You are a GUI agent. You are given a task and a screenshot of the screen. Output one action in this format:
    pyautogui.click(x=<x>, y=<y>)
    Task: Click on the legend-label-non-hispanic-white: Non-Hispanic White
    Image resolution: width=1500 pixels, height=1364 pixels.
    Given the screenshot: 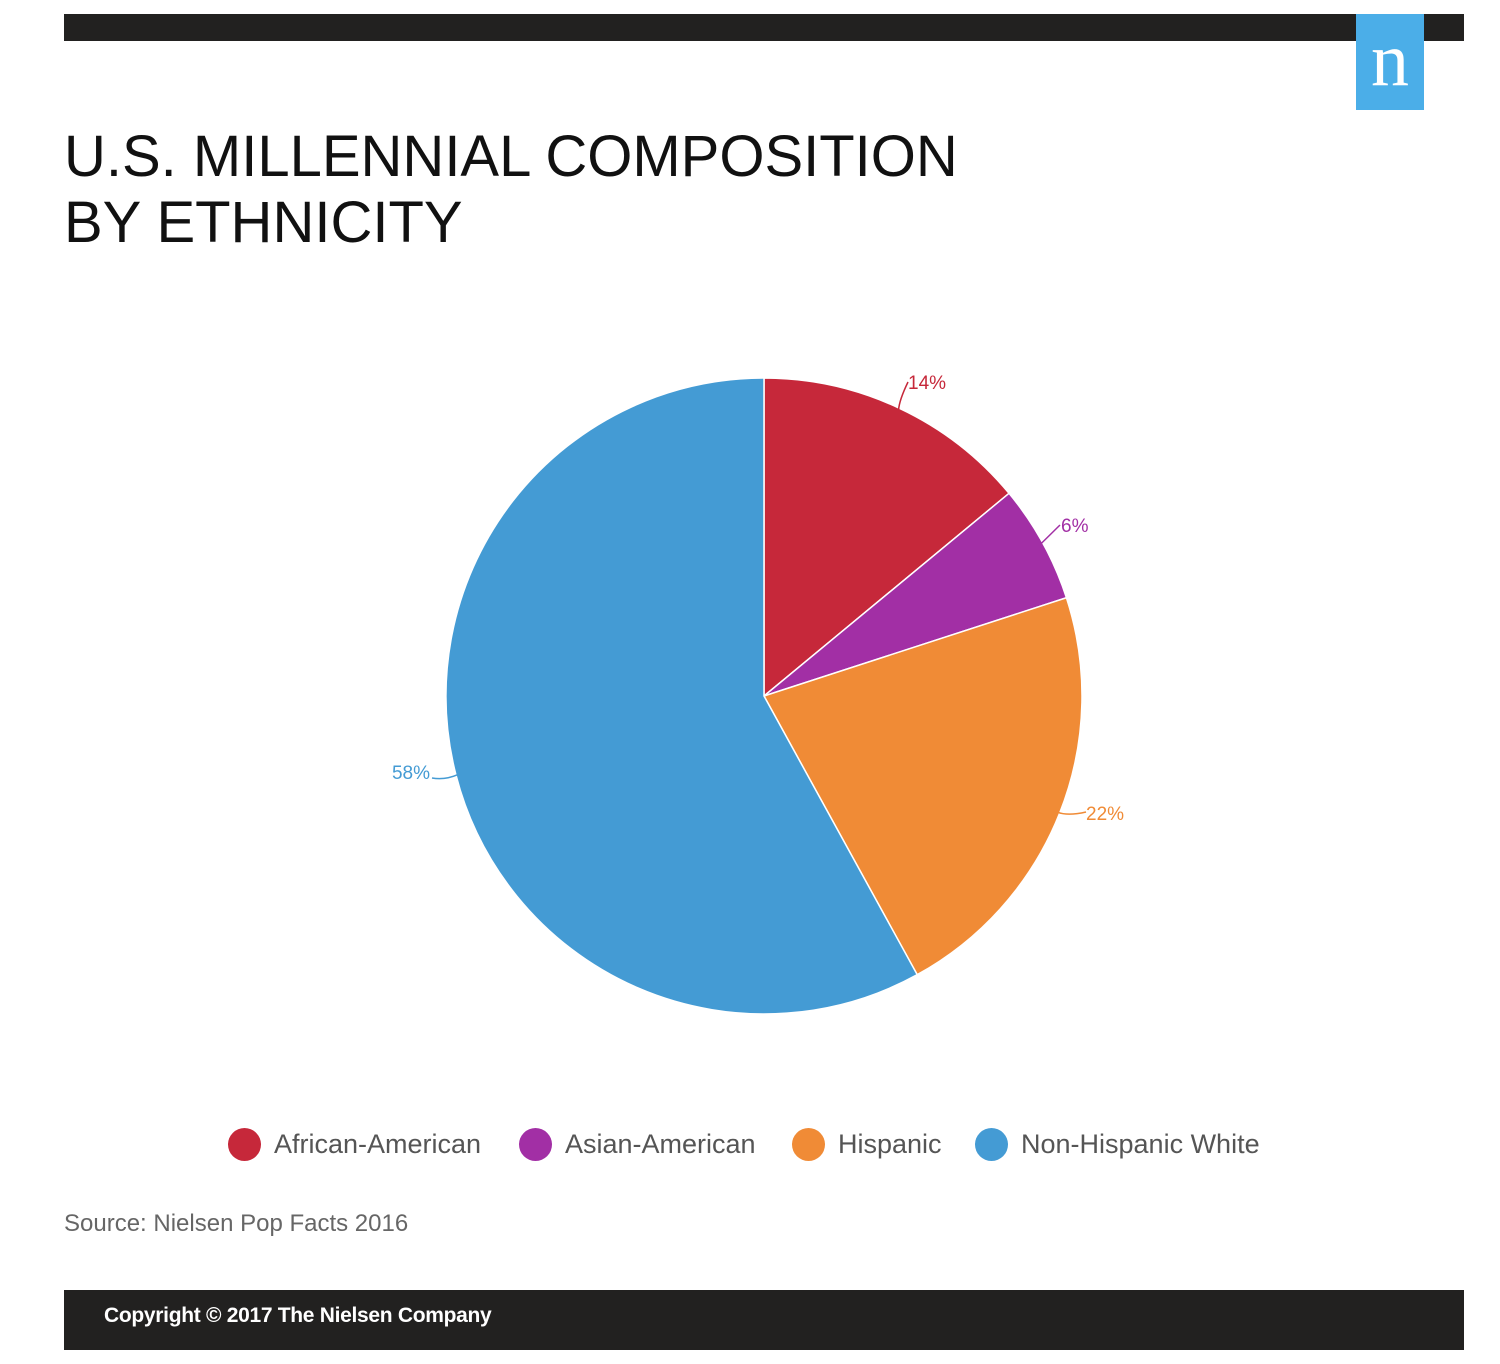 What is the action you would take?
    pyautogui.click(x=1140, y=1143)
    